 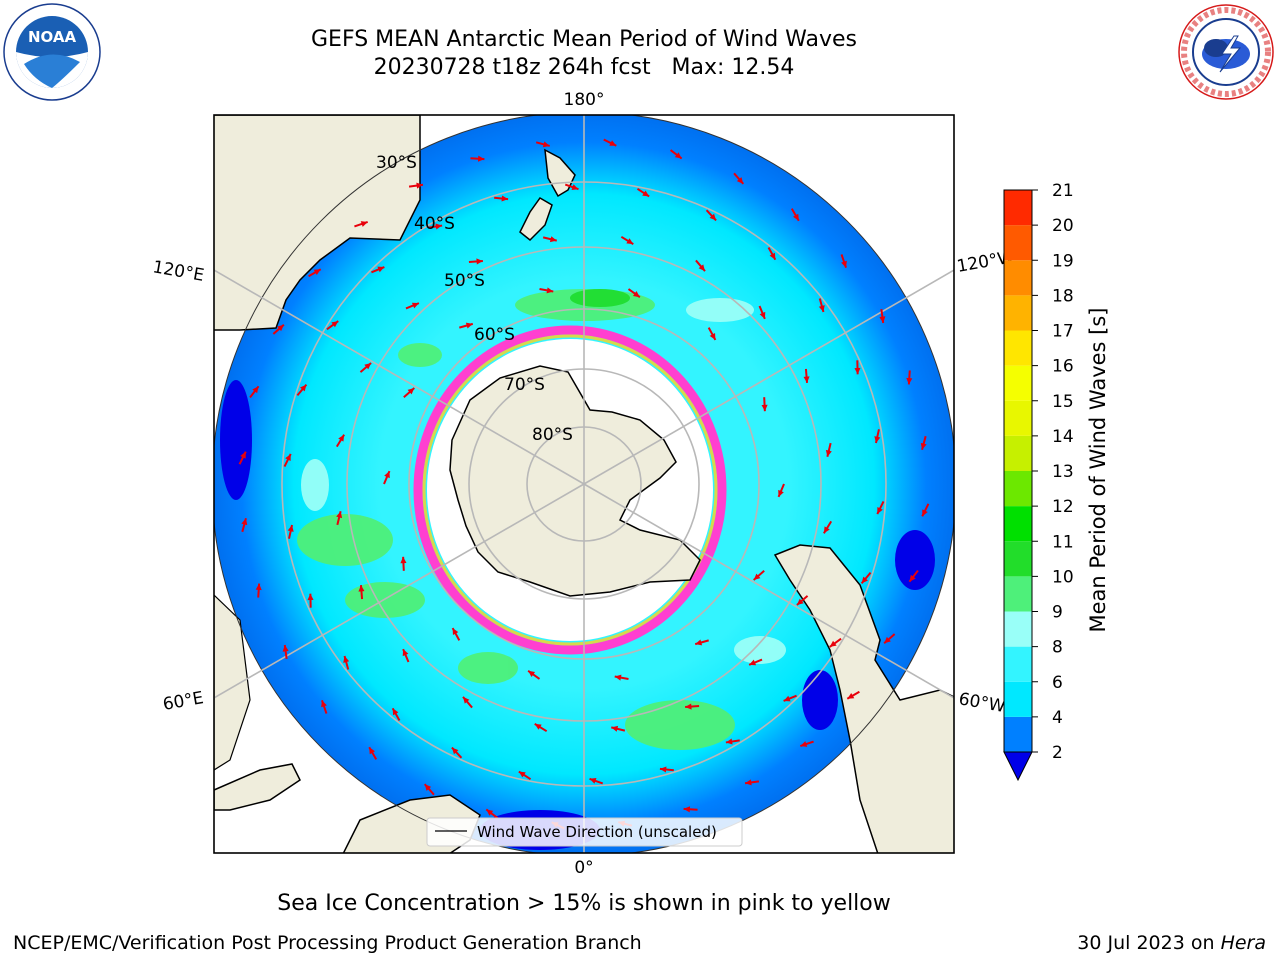 What do you see at coordinates (982, 703) in the screenshot?
I see `lon-label-60w: 60°W` at bounding box center [982, 703].